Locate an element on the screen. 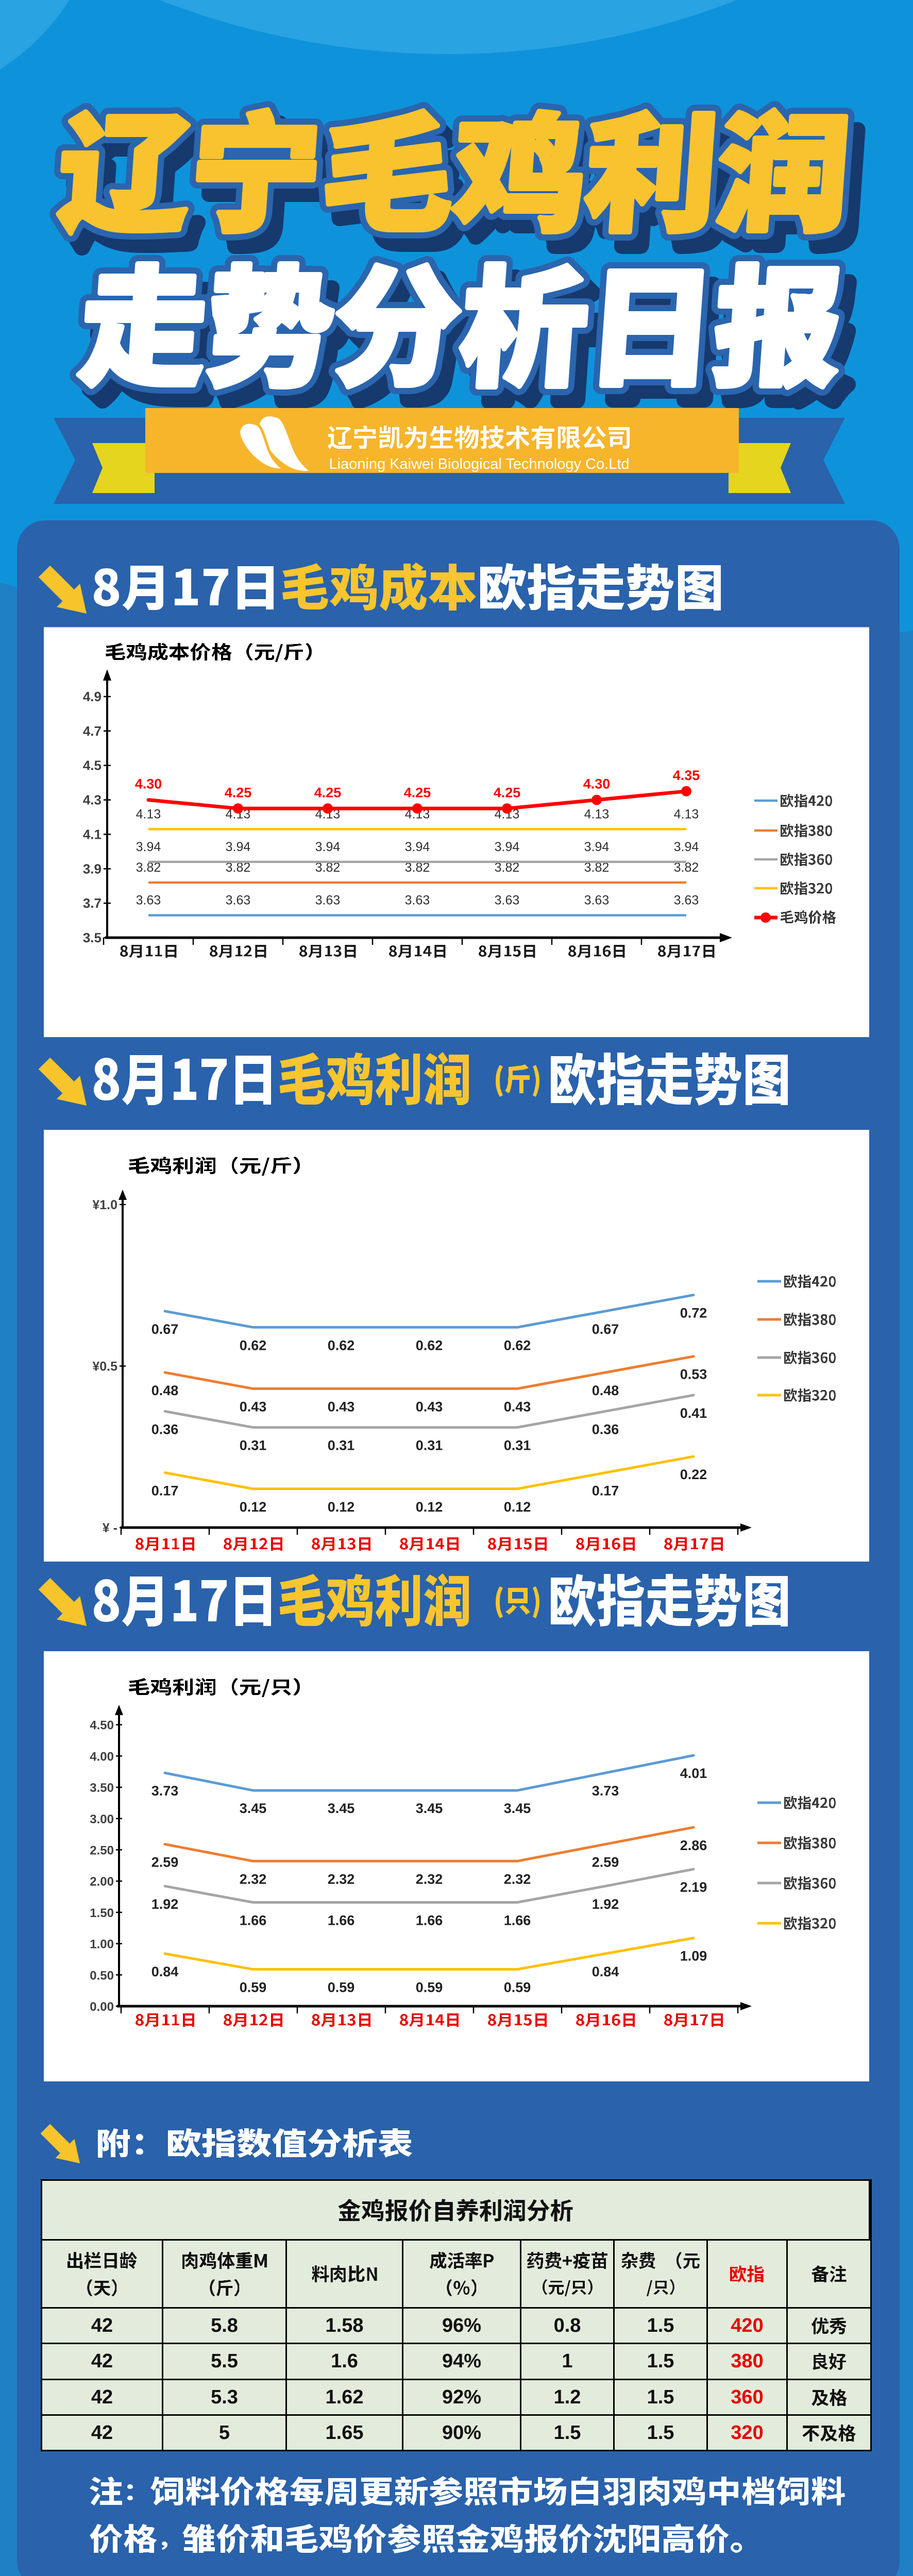  svg-text: 0.41 is located at coordinates (693, 1413).